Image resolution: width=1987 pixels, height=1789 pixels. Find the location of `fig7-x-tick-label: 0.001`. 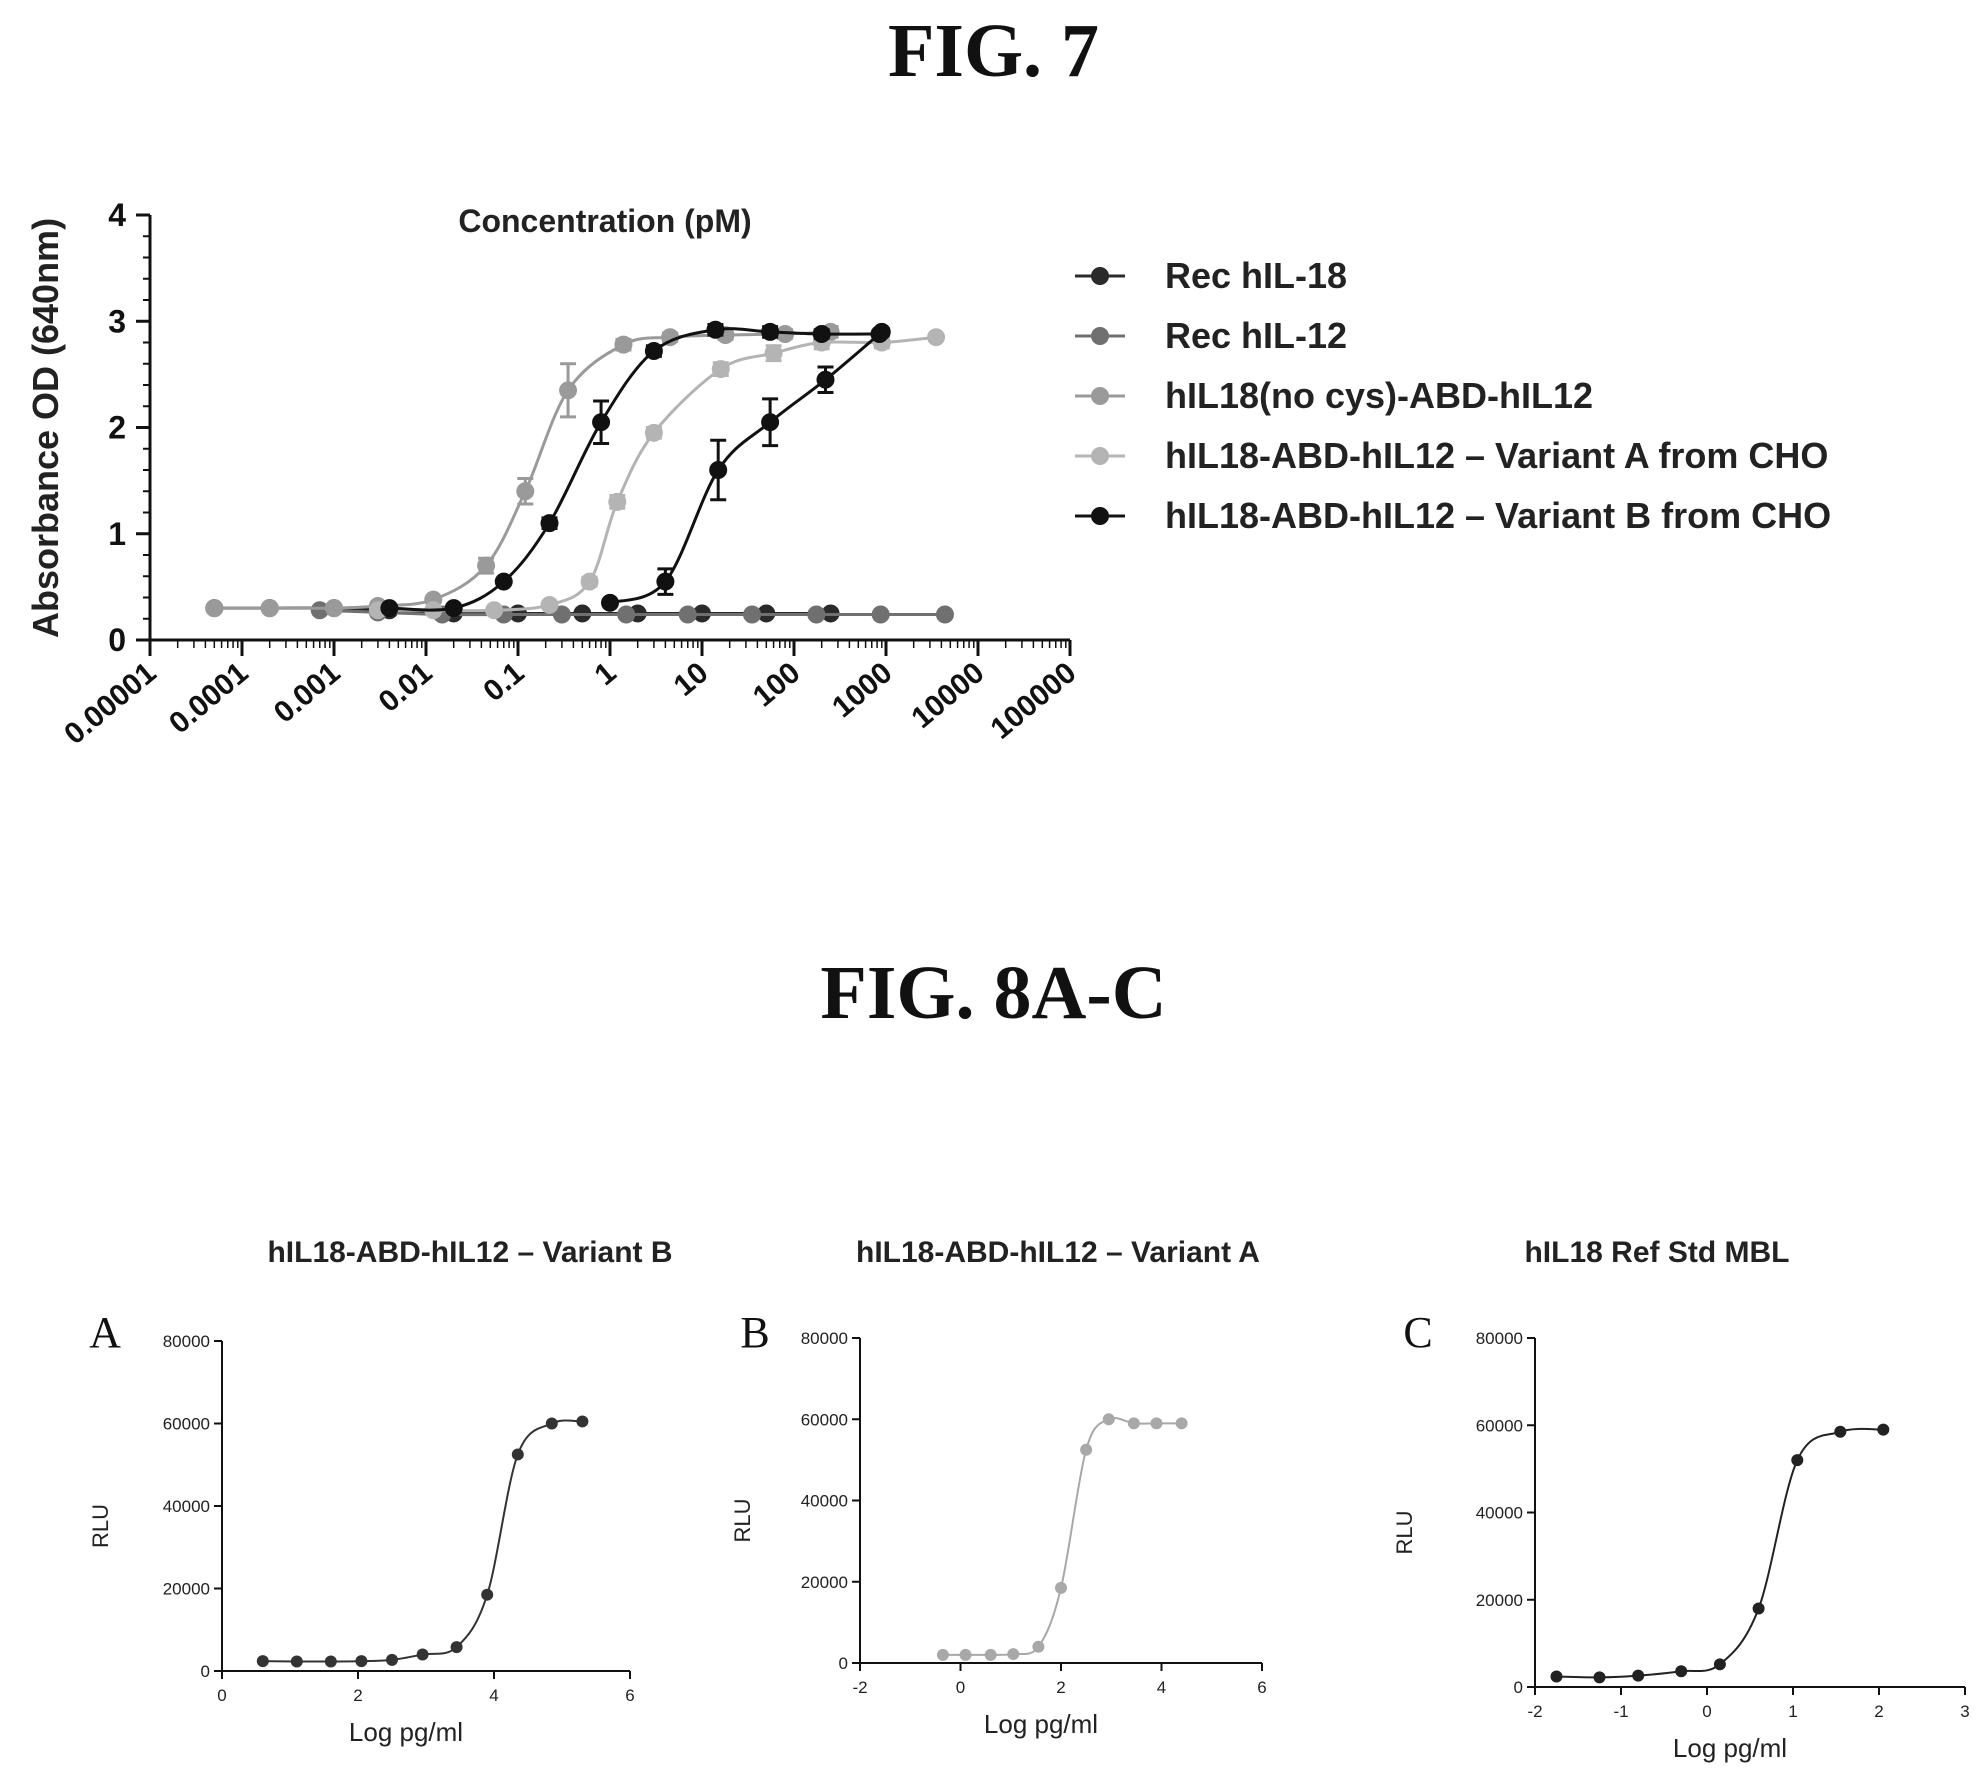

fig7-x-tick-label: 0.001 is located at coordinates (307, 693).